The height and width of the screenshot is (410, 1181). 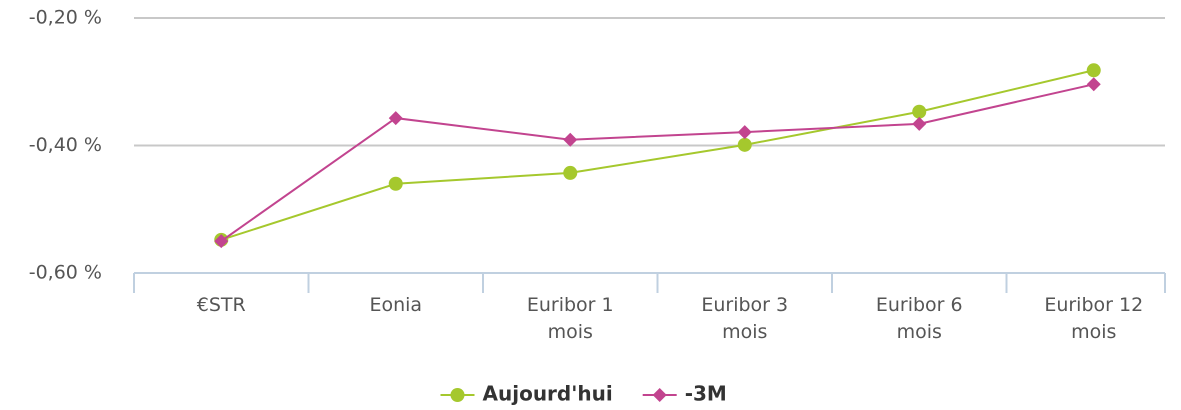 What do you see at coordinates (570, 318) in the screenshot?
I see `x-tick-label: Euribor 1 mois` at bounding box center [570, 318].